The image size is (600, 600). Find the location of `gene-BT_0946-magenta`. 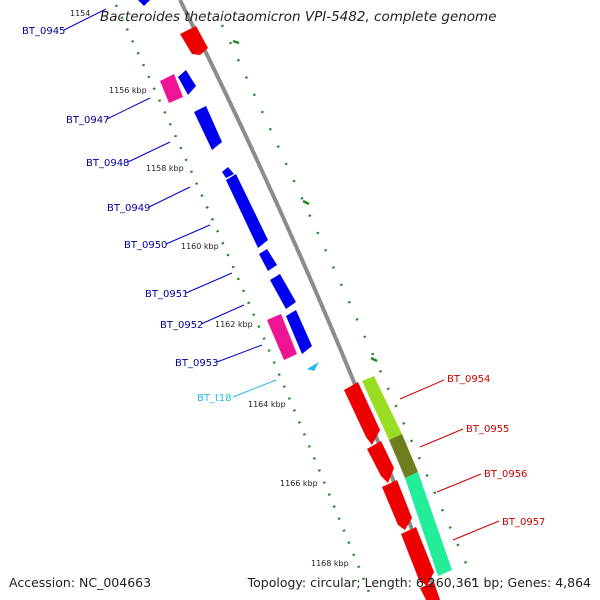

gene-BT_0946-magenta is located at coordinates (171, 88).